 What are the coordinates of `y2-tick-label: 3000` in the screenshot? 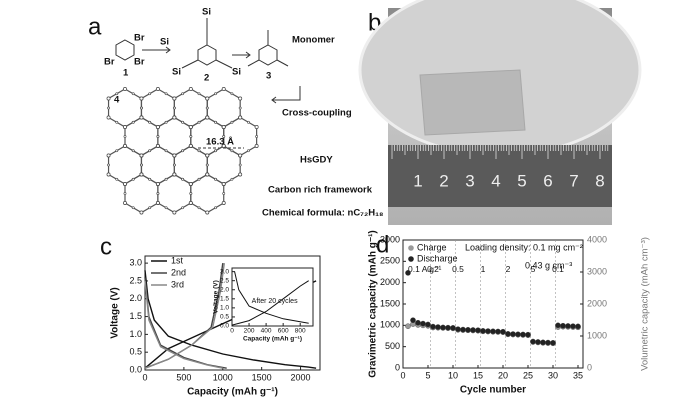 It's located at (597, 271).